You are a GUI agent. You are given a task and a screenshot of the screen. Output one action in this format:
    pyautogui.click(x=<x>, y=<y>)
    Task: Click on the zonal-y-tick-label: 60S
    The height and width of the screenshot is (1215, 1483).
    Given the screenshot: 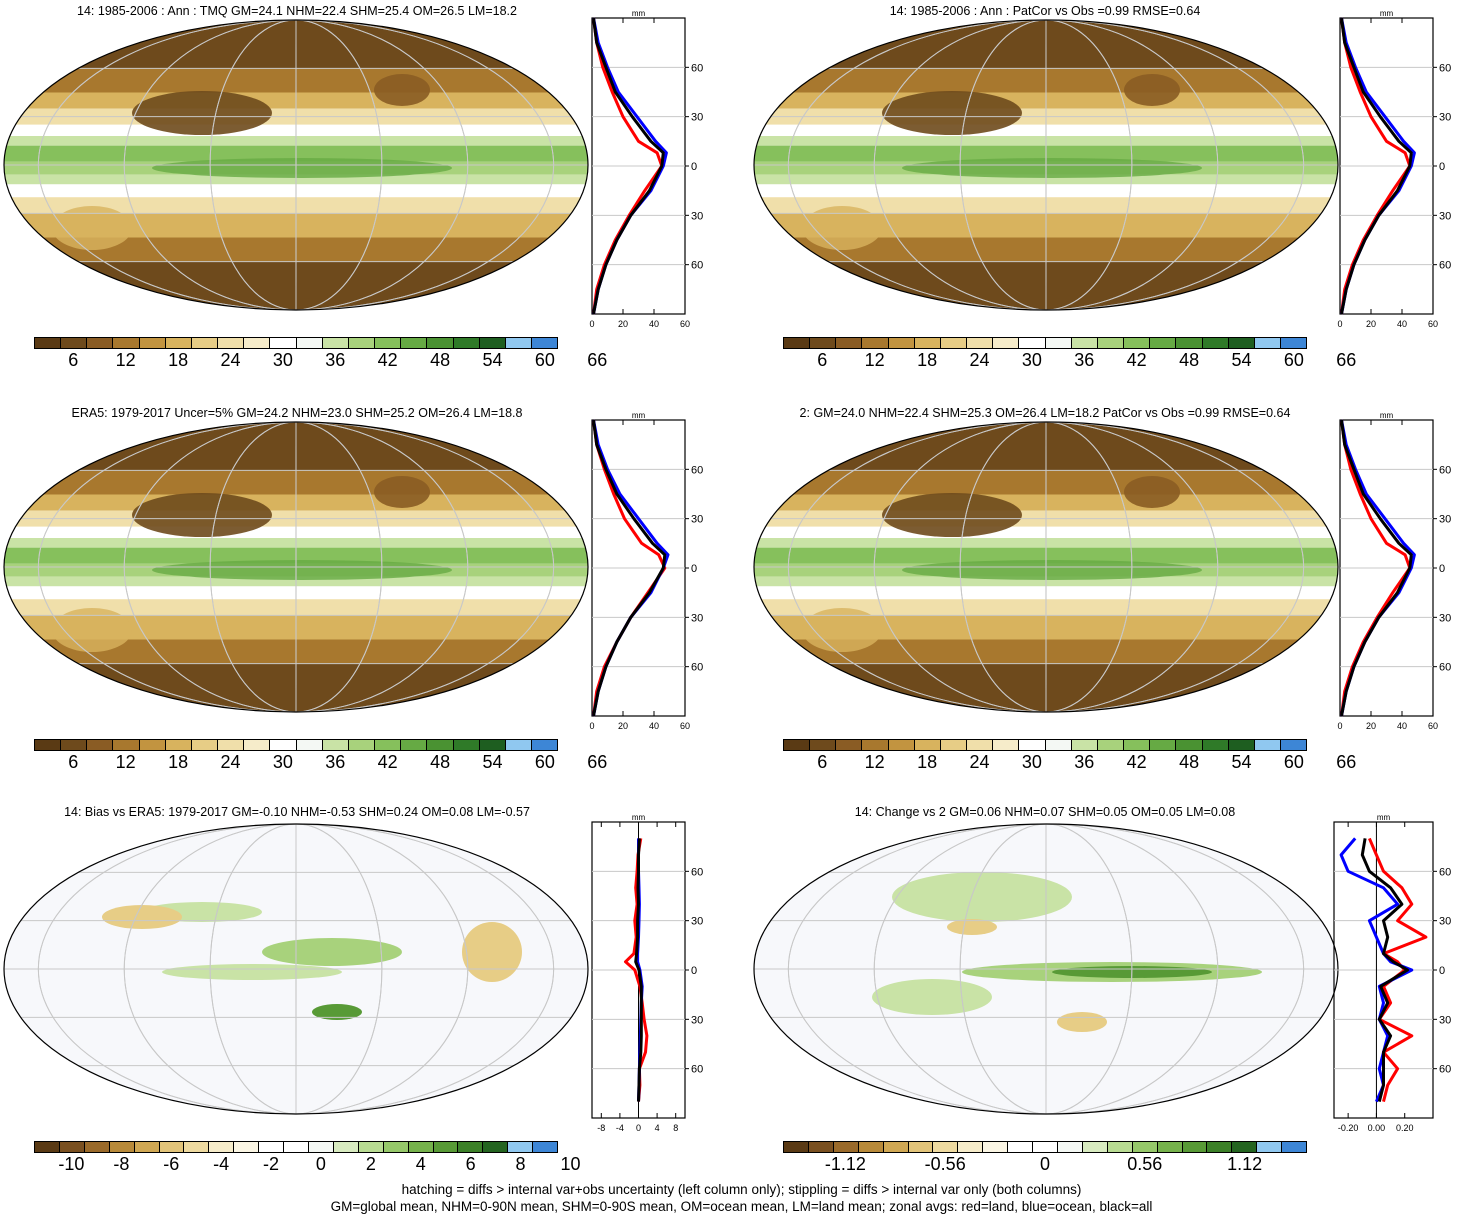 What is the action you would take?
    pyautogui.click(x=1445, y=266)
    